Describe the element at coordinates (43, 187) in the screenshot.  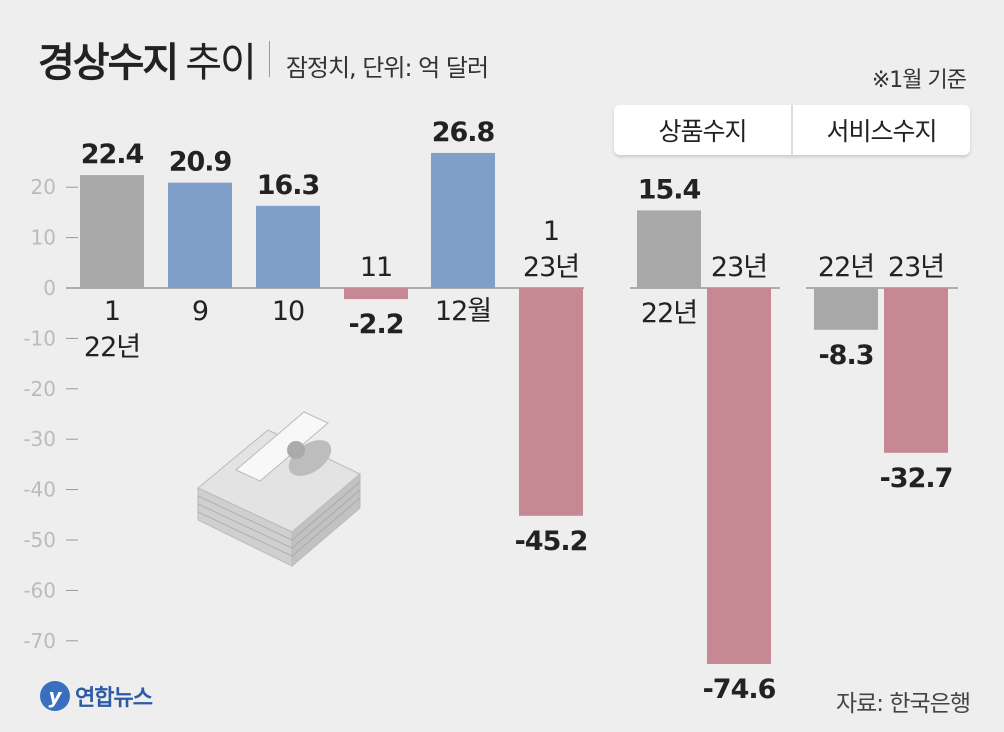
I see `y-tick-label: 20` at that location.